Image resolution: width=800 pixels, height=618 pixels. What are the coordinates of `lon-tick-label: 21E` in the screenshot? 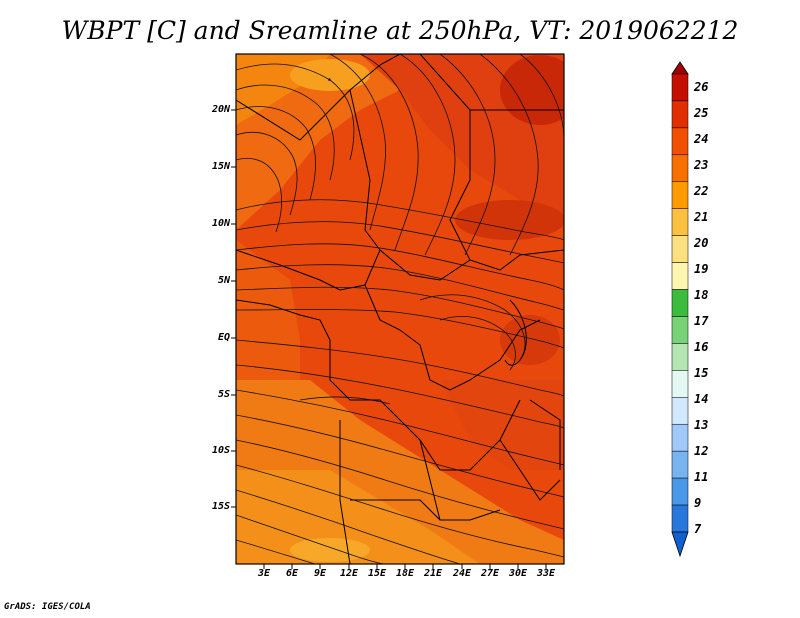 It's located at (433, 573).